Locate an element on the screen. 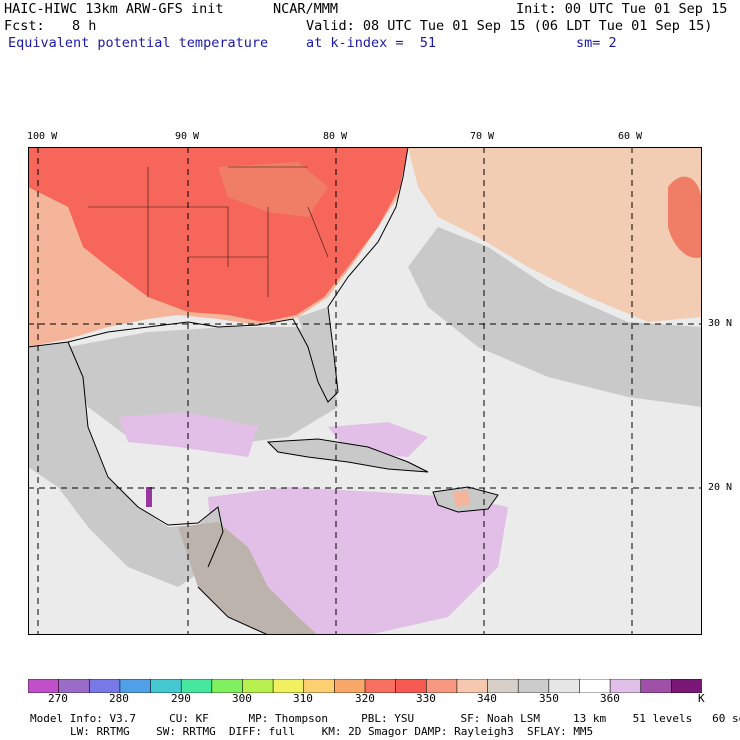  lon-label-70w: 70 W is located at coordinates (482, 136).